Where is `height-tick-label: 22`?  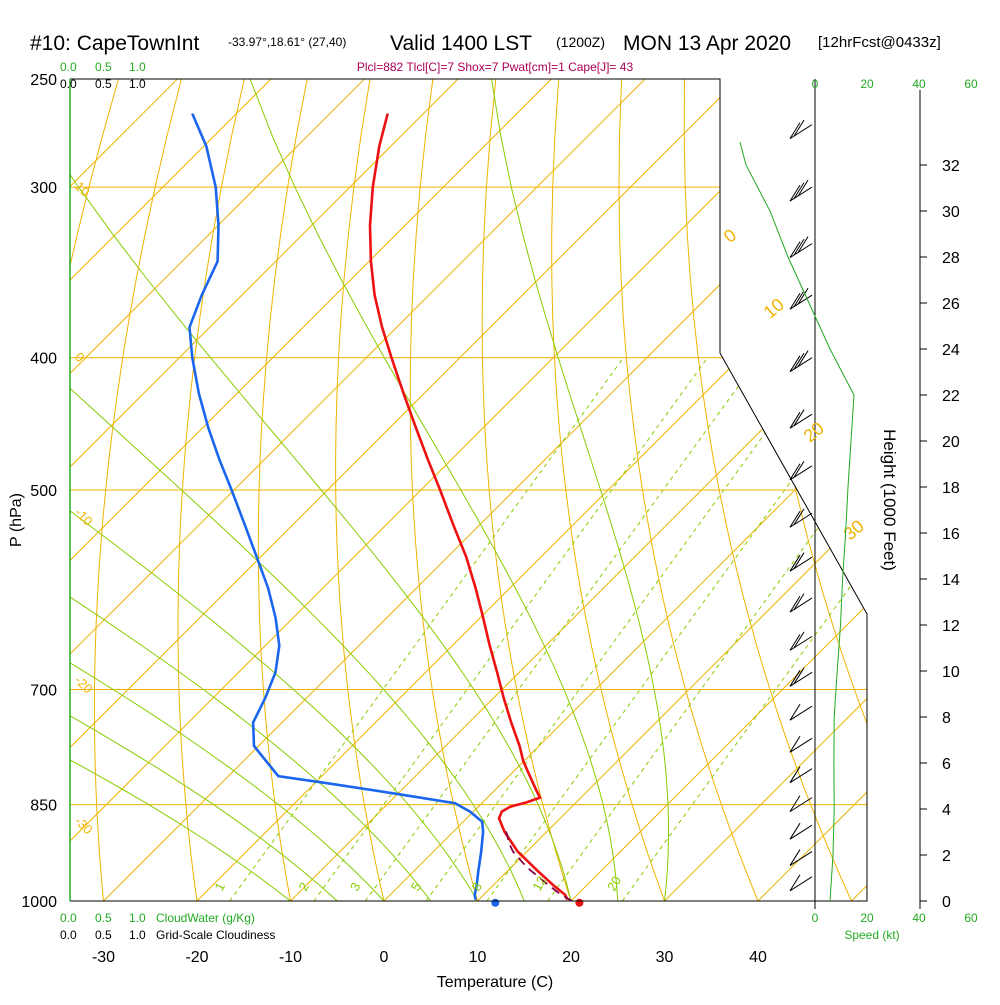 height-tick-label: 22 is located at coordinates (951, 396).